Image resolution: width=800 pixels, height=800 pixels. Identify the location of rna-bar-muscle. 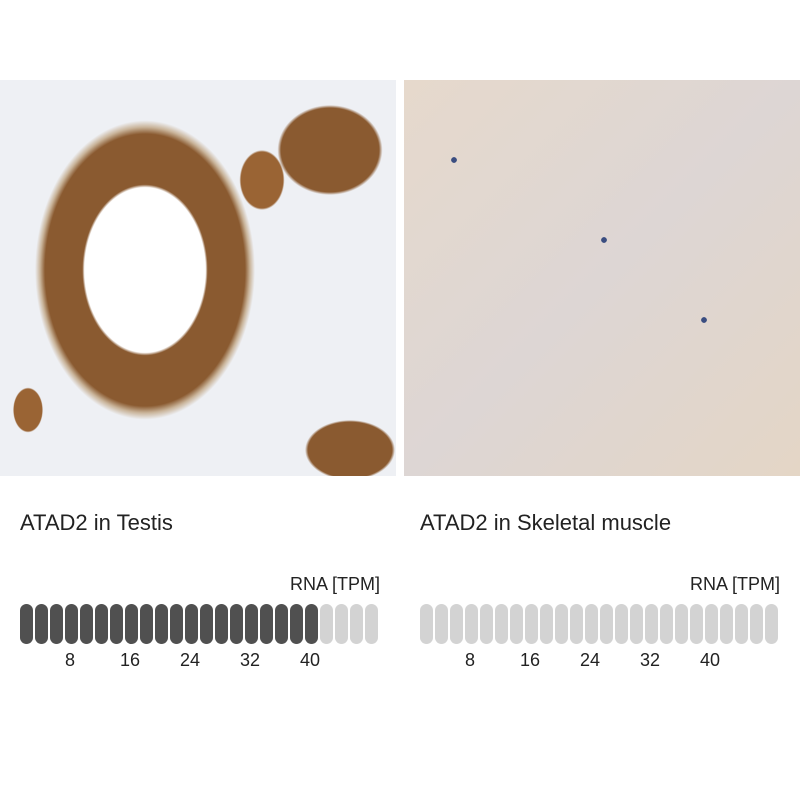
(600, 624).